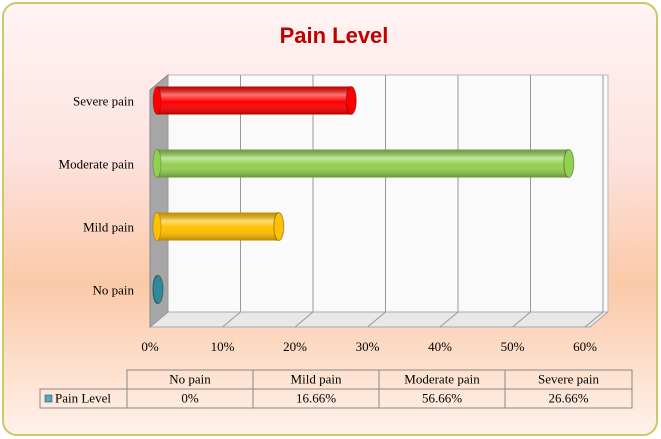 The image size is (661, 439). I want to click on table-cell: 16.66%, so click(316, 397).